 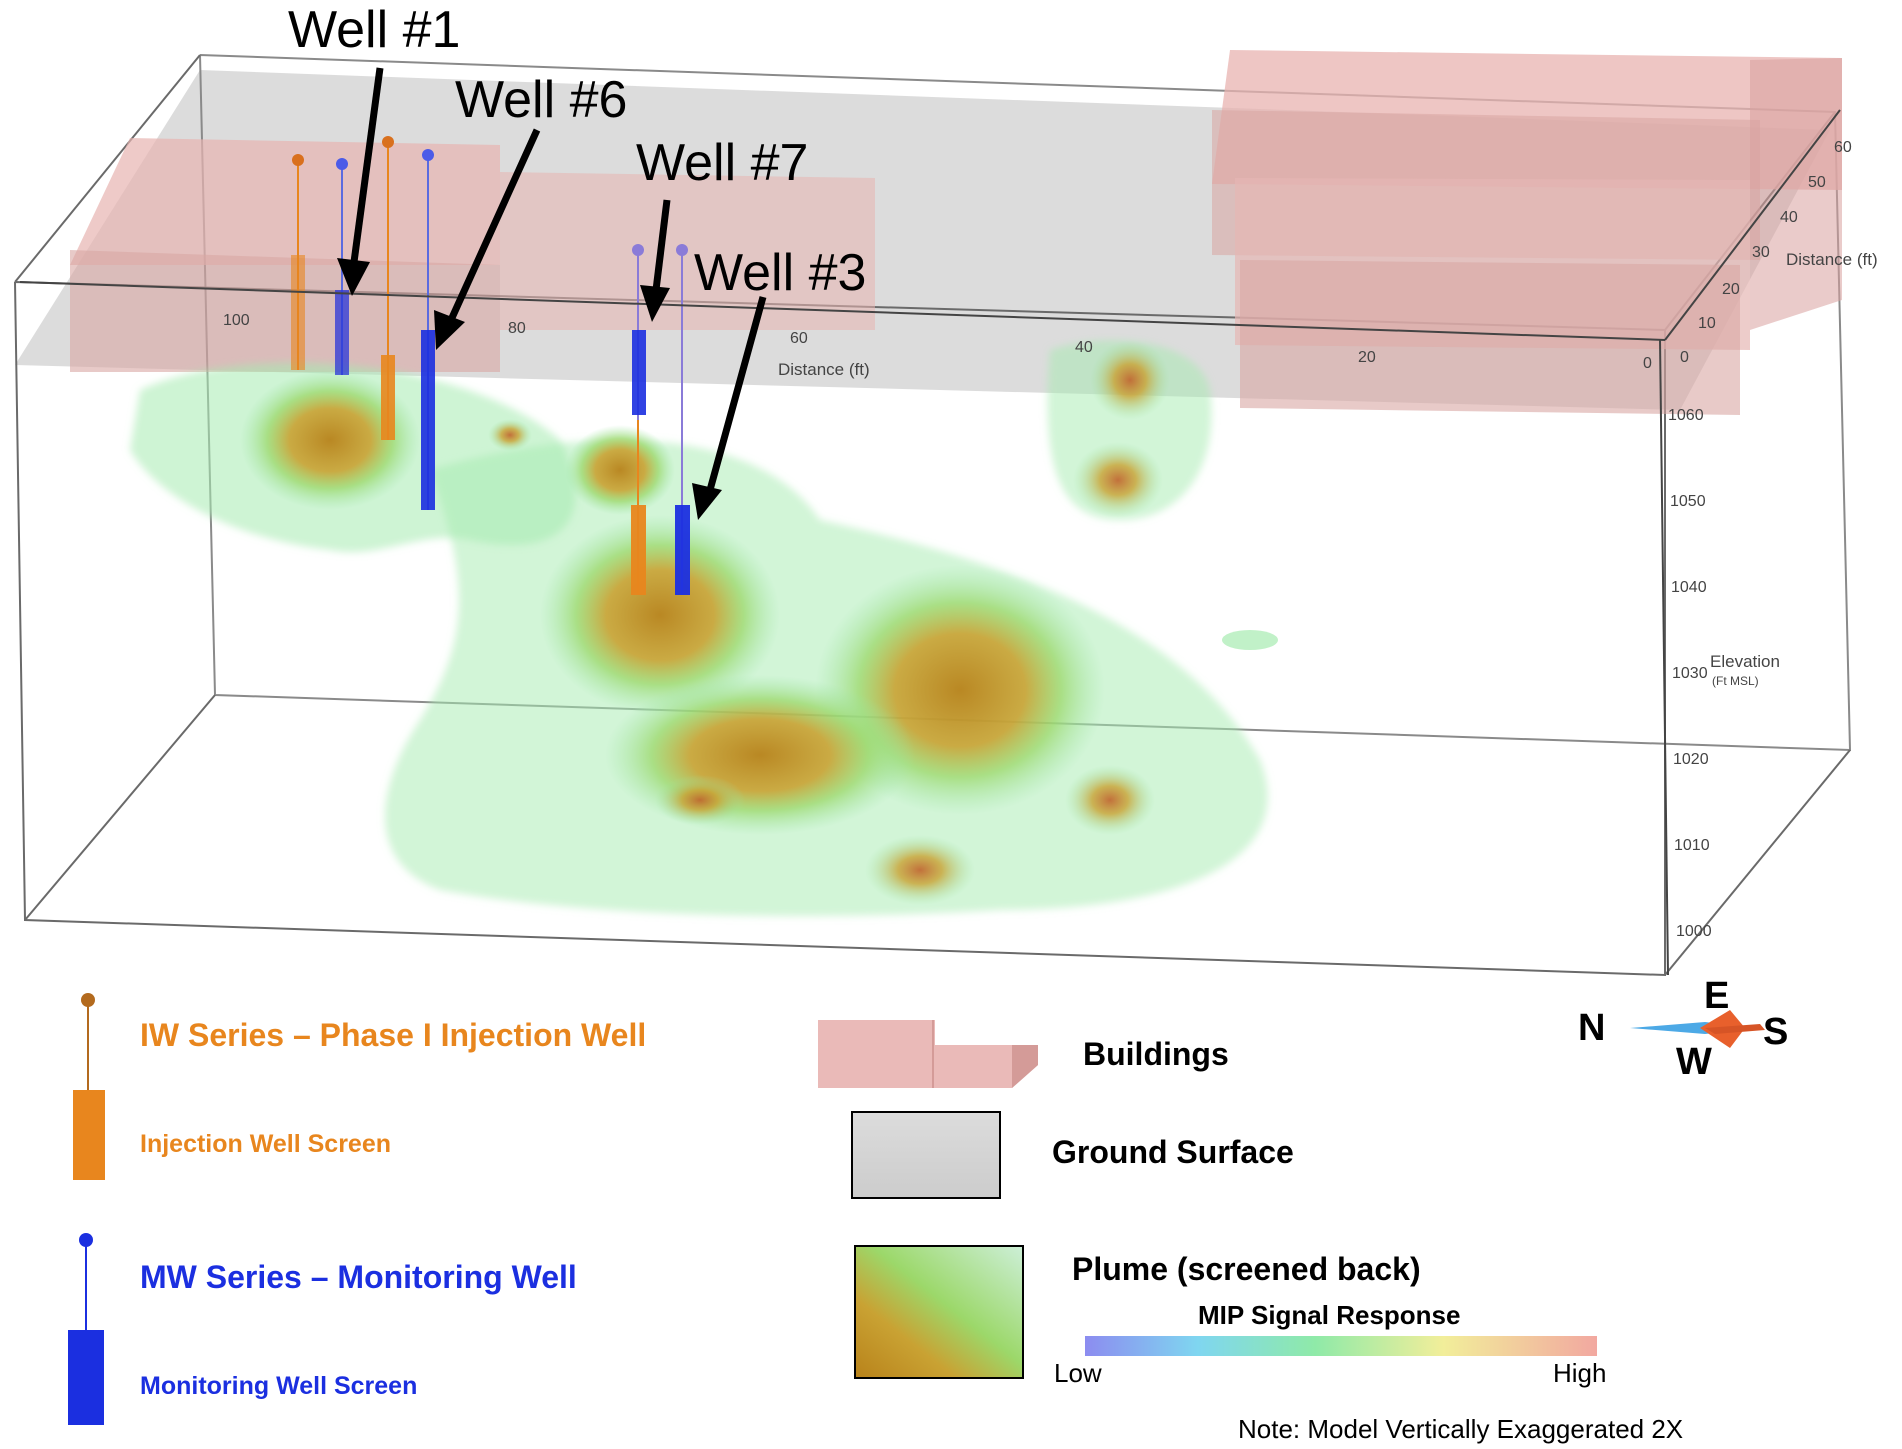 What do you see at coordinates (1735, 681) in the screenshot?
I see `elevation-axis-unit: (Ft MSL)` at bounding box center [1735, 681].